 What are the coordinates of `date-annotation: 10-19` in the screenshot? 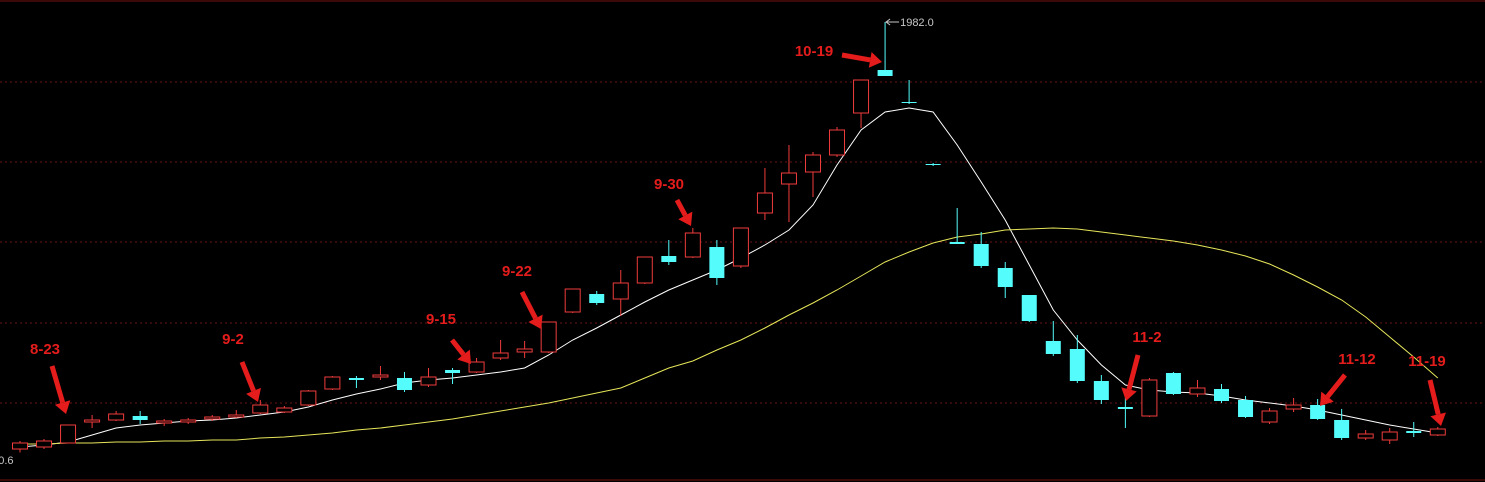 It's located at (814, 51).